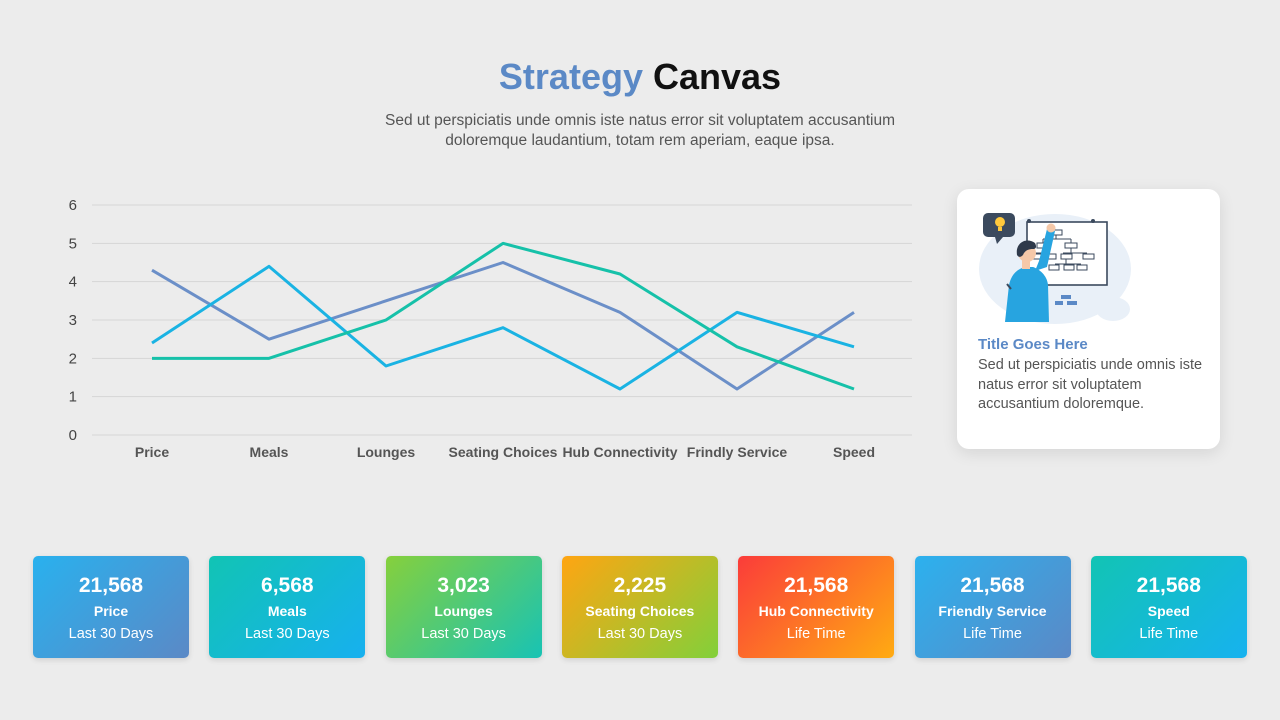 The width and height of the screenshot is (1280, 720). Describe the element at coordinates (570, 76) in the screenshot. I see `title-accent: Strategy` at that location.